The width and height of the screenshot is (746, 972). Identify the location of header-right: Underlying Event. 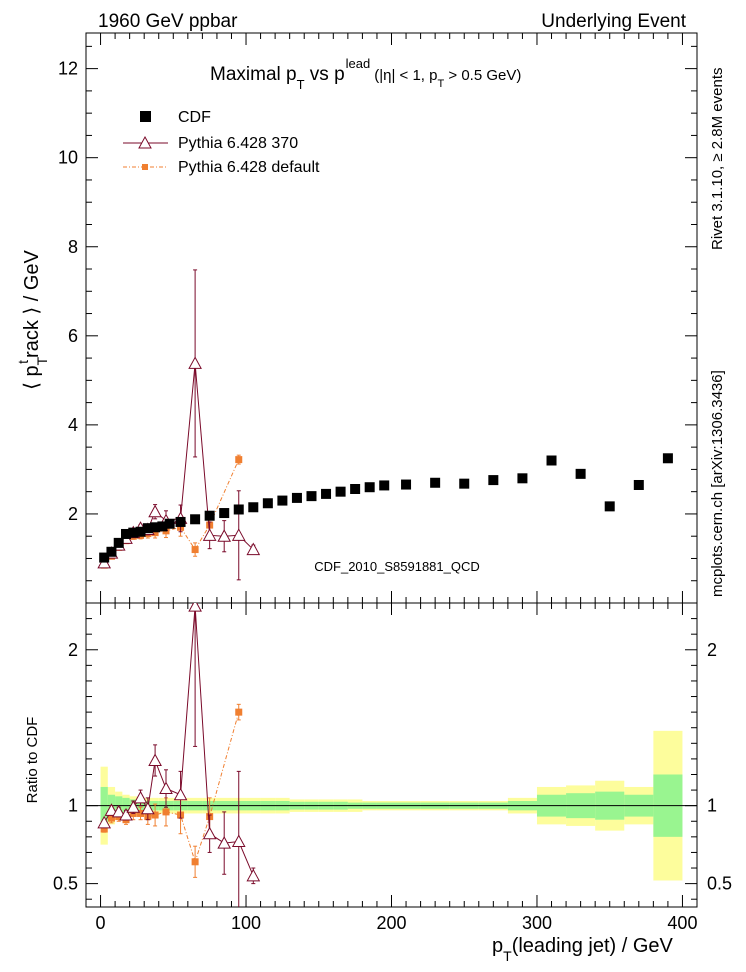
(613, 21).